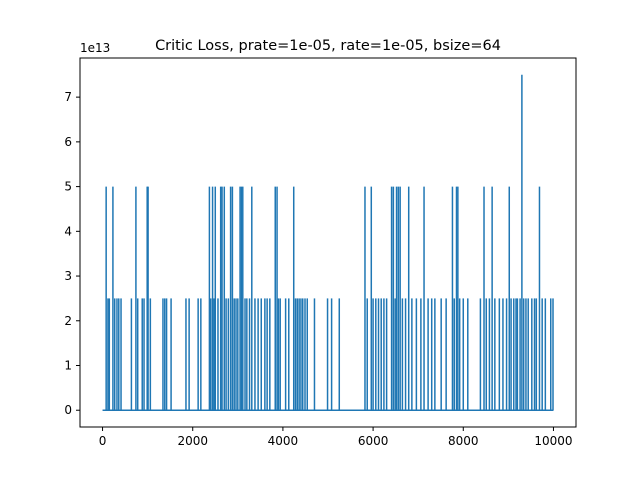 The image size is (640, 480). What do you see at coordinates (68, 142) in the screenshot?
I see `y-tick-label: 6` at bounding box center [68, 142].